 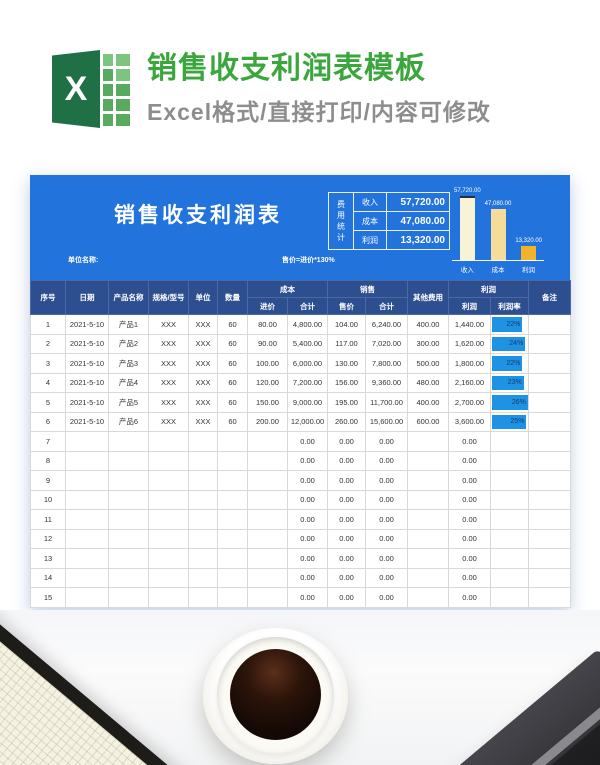 What do you see at coordinates (467, 270) in the screenshot?
I see `x-axis-label: 收入` at bounding box center [467, 270].